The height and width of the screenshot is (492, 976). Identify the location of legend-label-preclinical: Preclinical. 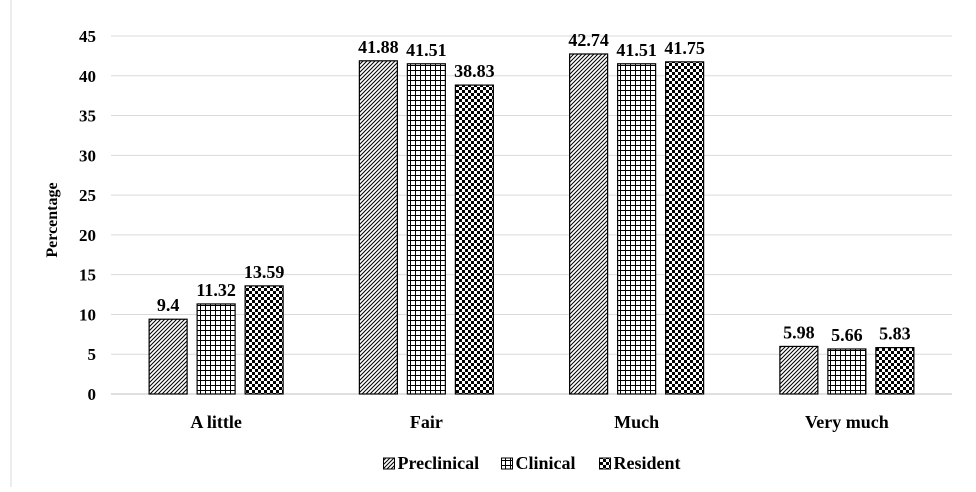
(439, 463).